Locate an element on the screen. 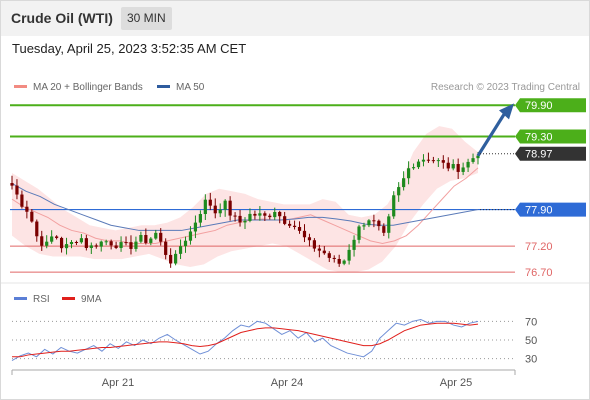  x-tick-label: Apr 25 is located at coordinates (456, 383).